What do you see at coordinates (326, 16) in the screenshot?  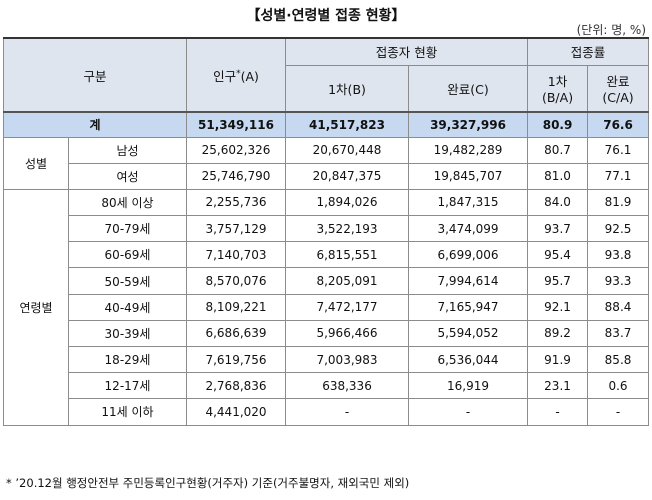 I see `title: 【성별·연령별 접종 현황】` at bounding box center [326, 16].